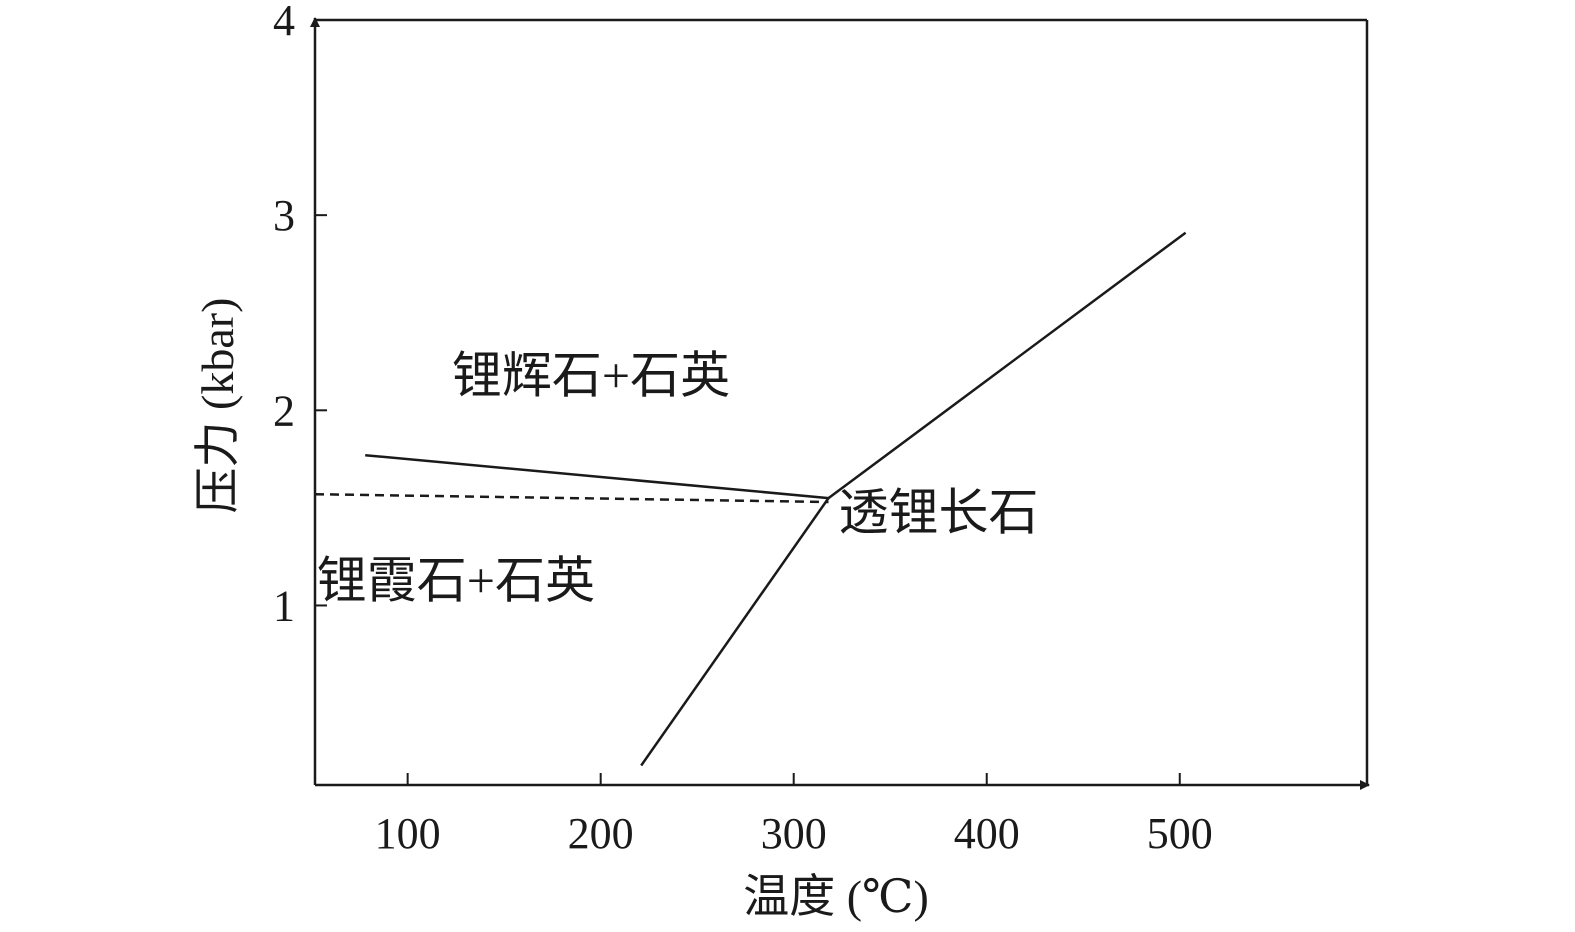 This screenshot has width=1575, height=932. Describe the element at coordinates (408, 833) in the screenshot. I see `x-tick-label: 100` at that location.